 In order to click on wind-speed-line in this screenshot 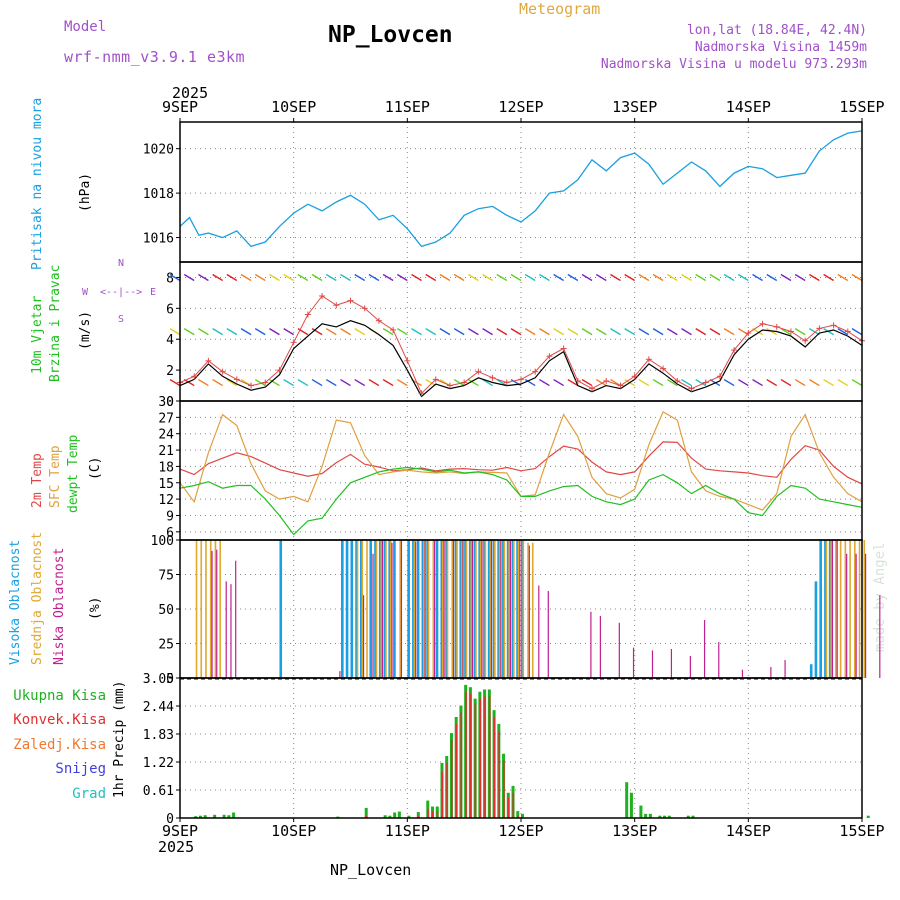, I will do `click(521, 359)`.